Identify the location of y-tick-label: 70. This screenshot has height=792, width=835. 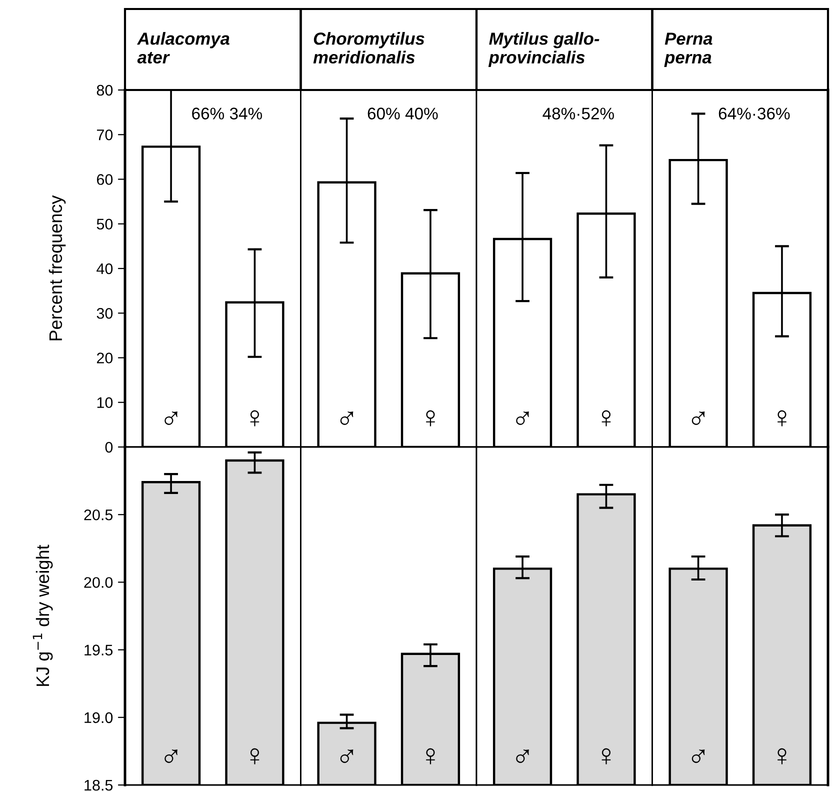
(104, 134).